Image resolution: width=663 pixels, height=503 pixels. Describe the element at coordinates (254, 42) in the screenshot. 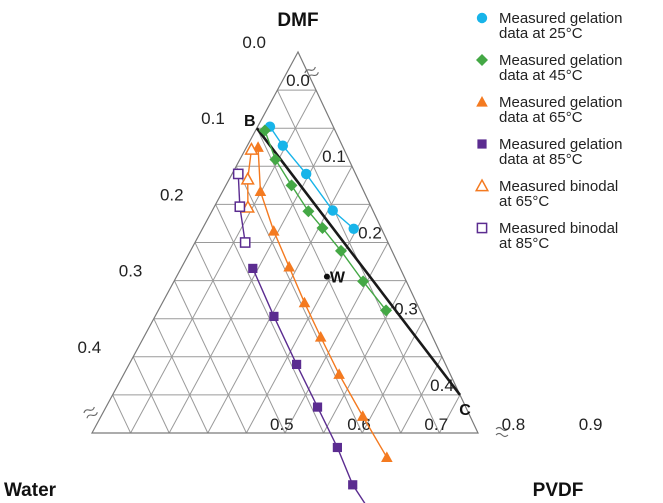

I see `tick-label-left: 0.0` at that location.